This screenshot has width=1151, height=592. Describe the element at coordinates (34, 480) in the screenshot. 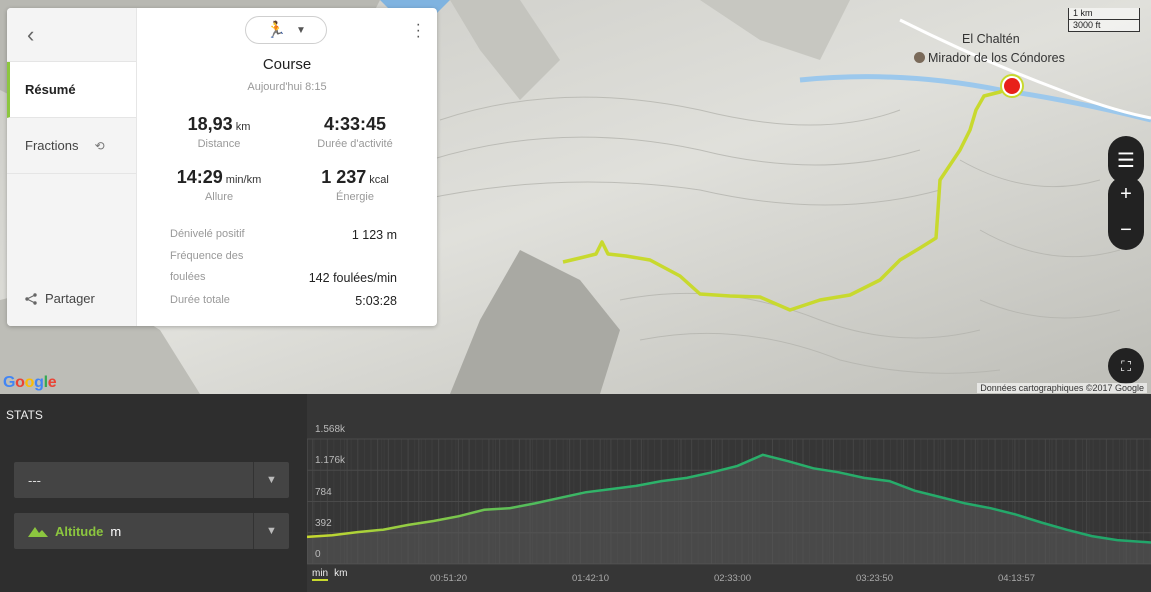

I see `dropdown-value: ---` at that location.